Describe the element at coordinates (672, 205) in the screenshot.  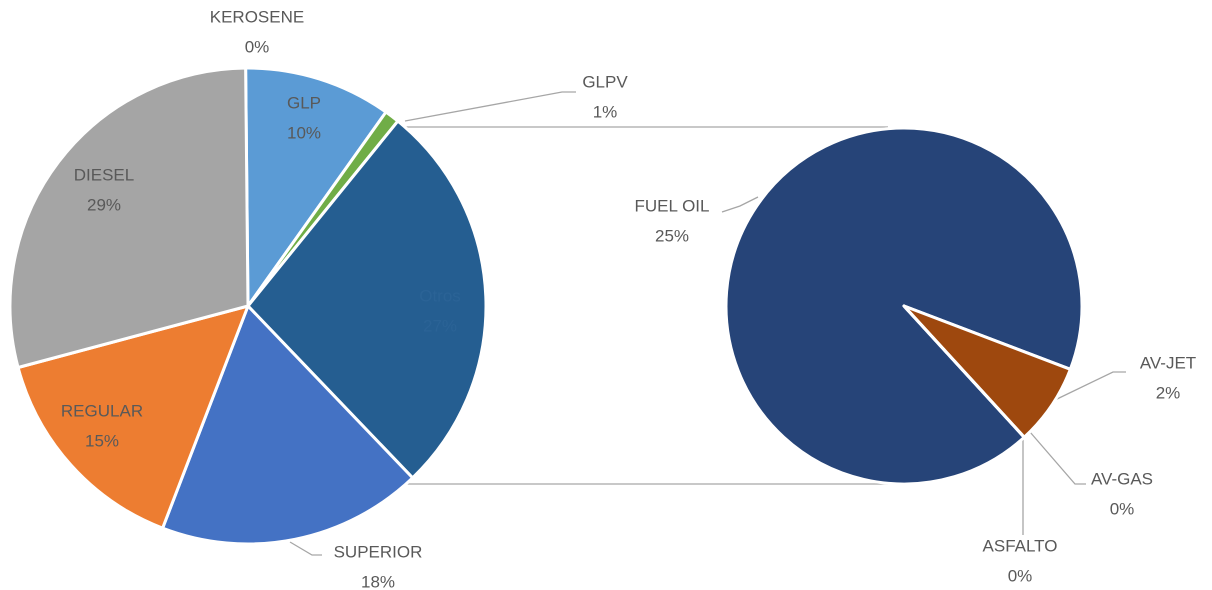
I see `slice-label: FUEL OIL` at that location.